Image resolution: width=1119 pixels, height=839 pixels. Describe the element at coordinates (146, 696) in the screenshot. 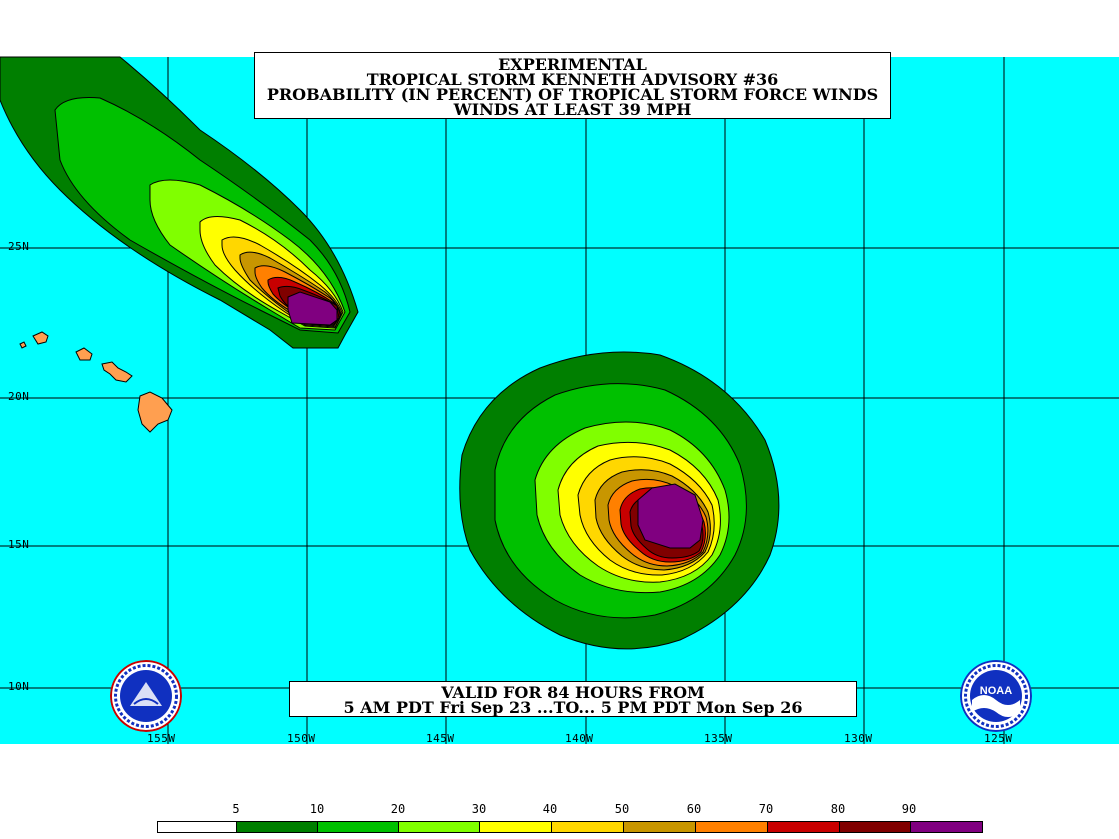

I see `nws-logo-icon` at that location.